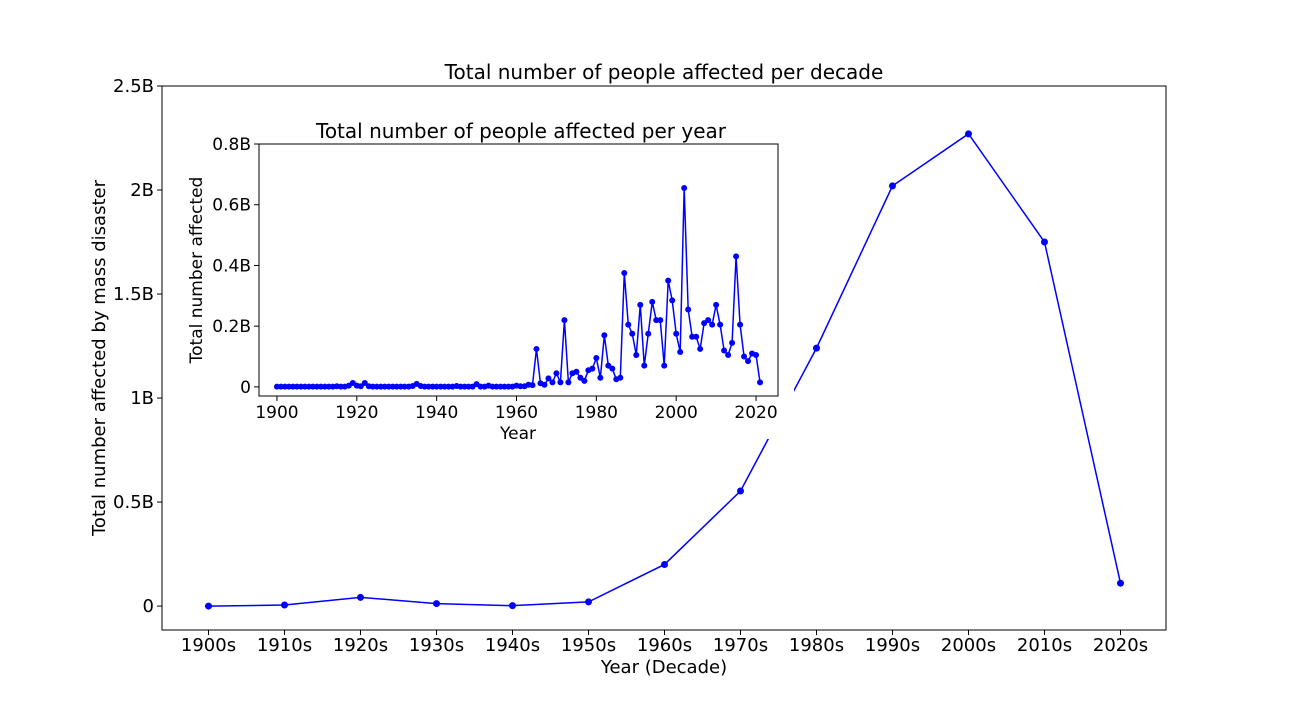  What do you see at coordinates (516, 413) in the screenshot?
I see `inset-x-tick-label: 1960` at bounding box center [516, 413].